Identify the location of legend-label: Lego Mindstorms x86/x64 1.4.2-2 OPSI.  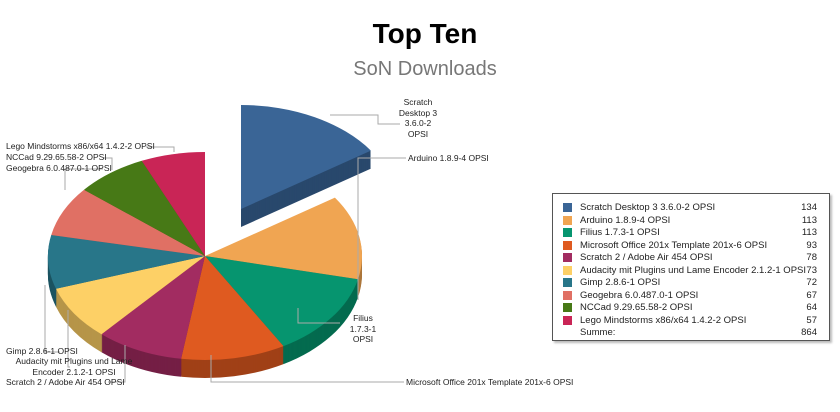
(663, 320).